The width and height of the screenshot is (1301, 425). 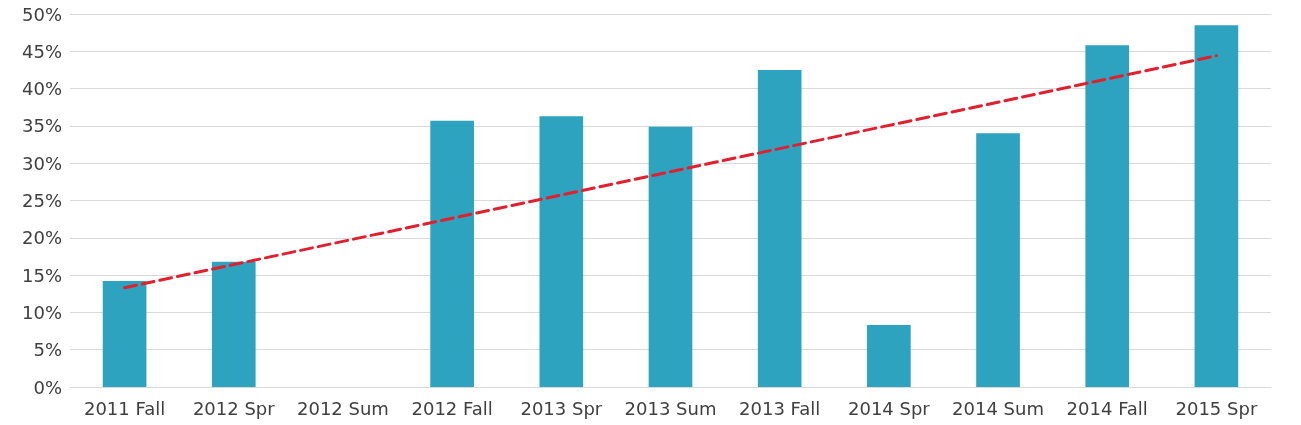 I want to click on x-tick-label: 2013 Spr, so click(x=561, y=408).